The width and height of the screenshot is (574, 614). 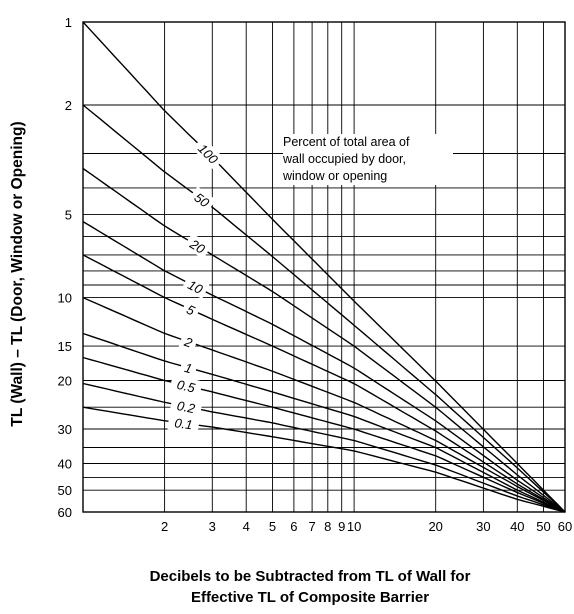 What do you see at coordinates (310, 597) in the screenshot?
I see `x-axis-title-line-2: Effective TL of Composite Barrier` at bounding box center [310, 597].